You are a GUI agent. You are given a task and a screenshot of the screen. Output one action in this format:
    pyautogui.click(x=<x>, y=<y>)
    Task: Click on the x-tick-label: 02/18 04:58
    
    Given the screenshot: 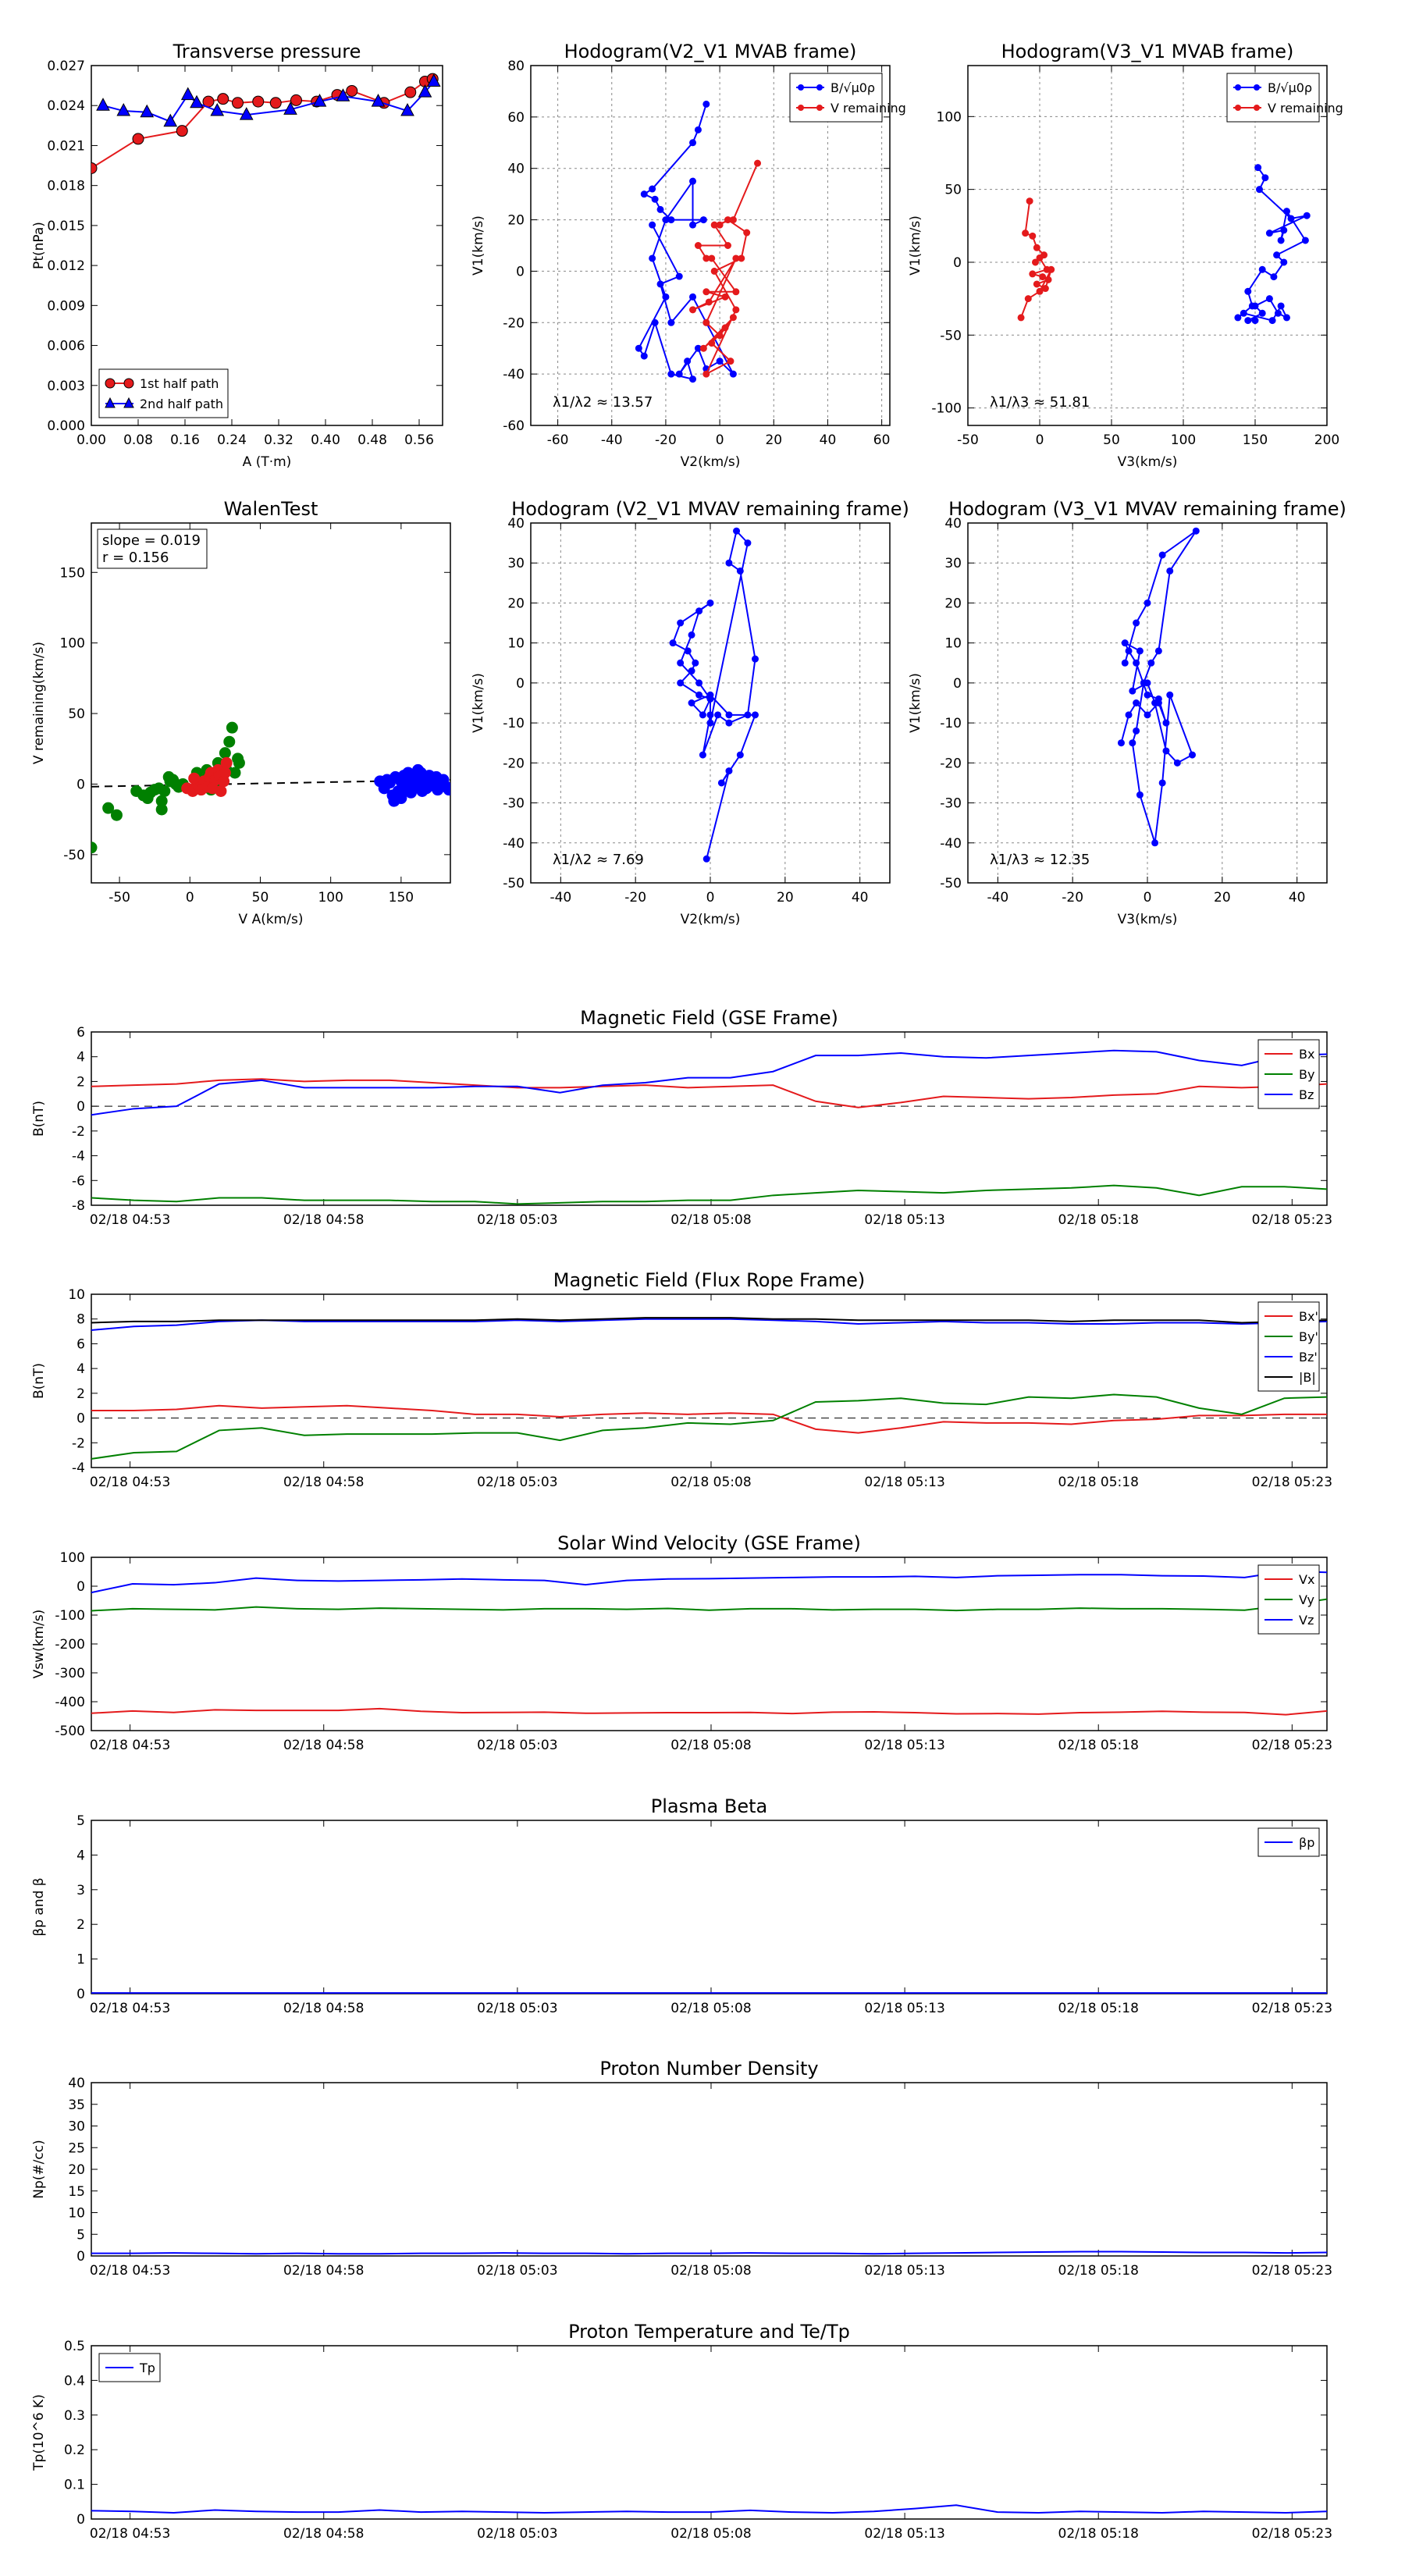 What is the action you would take?
    pyautogui.click(x=323, y=2008)
    